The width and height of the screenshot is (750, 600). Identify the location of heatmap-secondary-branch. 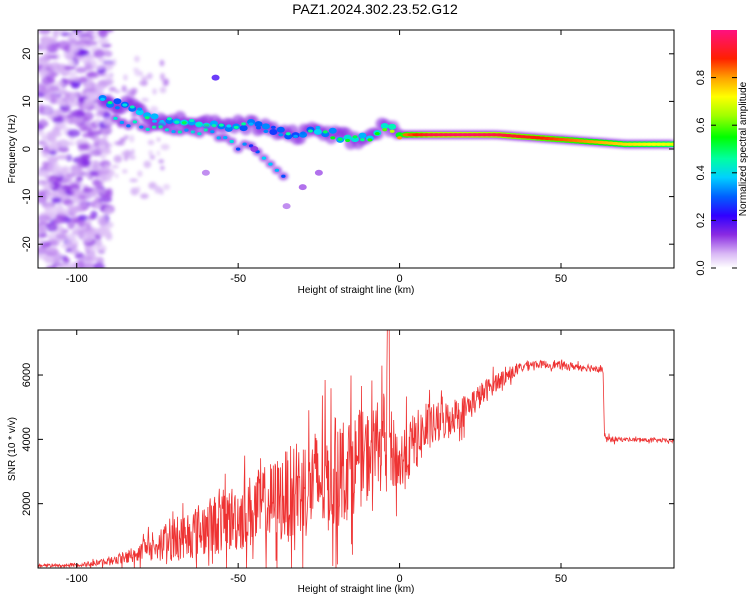
(216, 142).